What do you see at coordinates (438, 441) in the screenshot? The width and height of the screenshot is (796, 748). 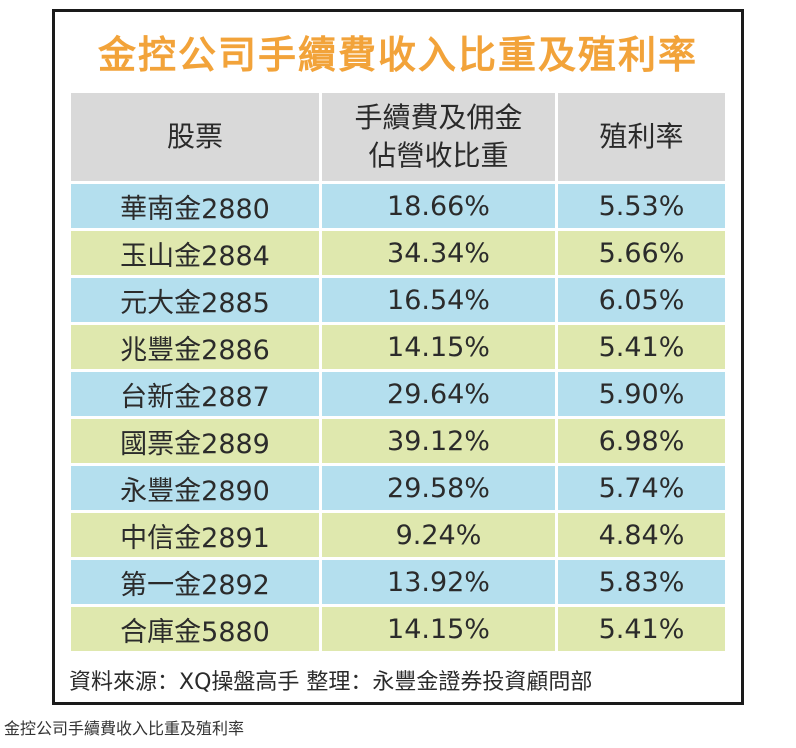 I see `fee-ratio-cell: 39.12%` at bounding box center [438, 441].